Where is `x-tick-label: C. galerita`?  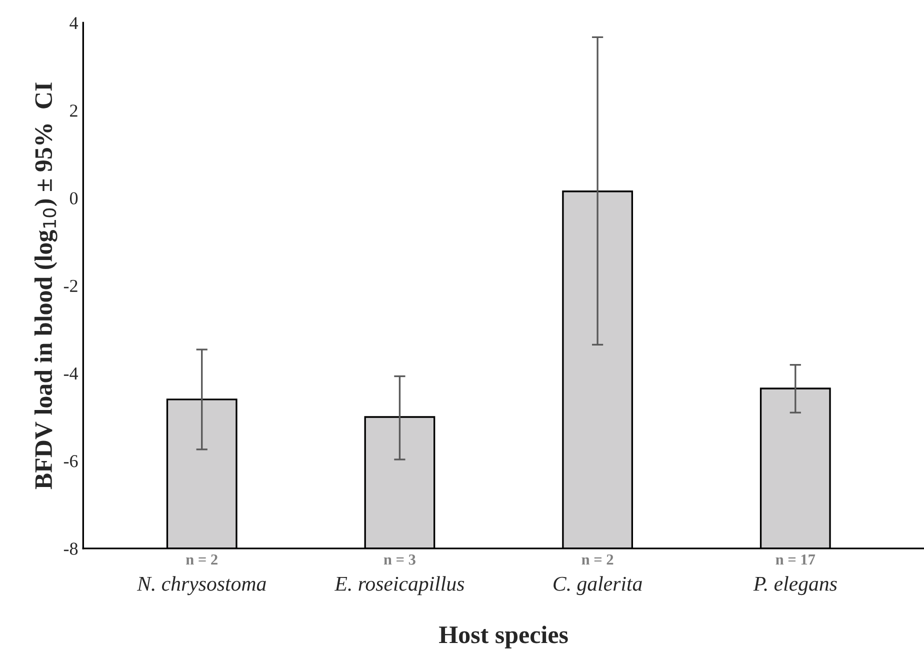 x-tick-label: C. galerita is located at coordinates (598, 586).